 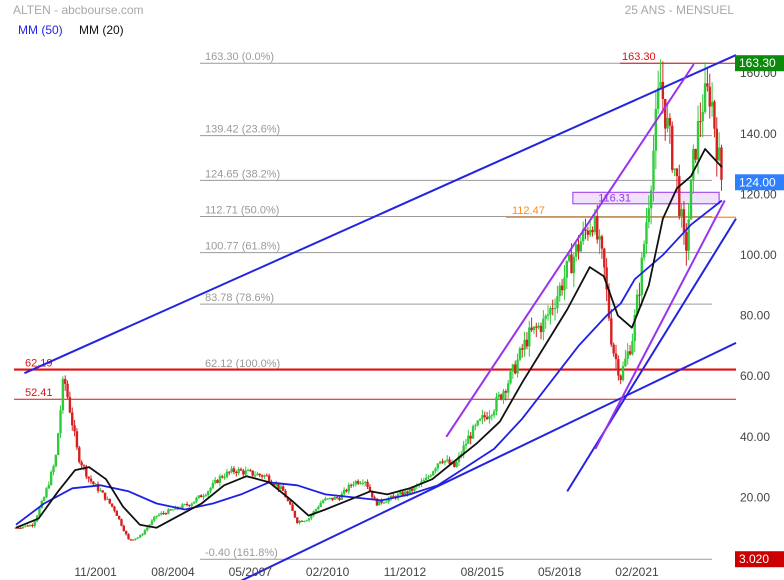 What do you see at coordinates (101, 30) in the screenshot?
I see `legend-ma20: MM (20)` at bounding box center [101, 30].